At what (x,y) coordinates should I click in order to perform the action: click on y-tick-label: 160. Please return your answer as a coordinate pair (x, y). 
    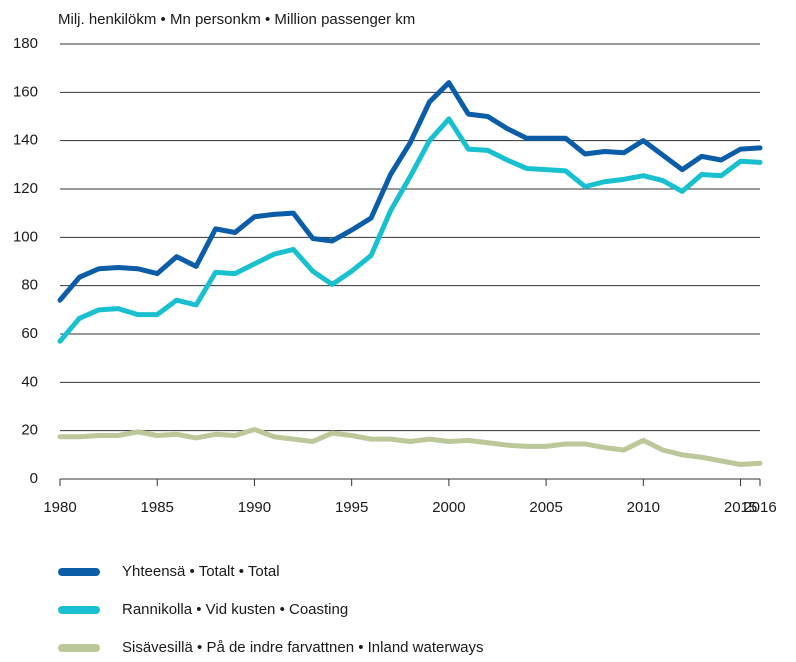
    Looking at the image, I should click on (25, 91).